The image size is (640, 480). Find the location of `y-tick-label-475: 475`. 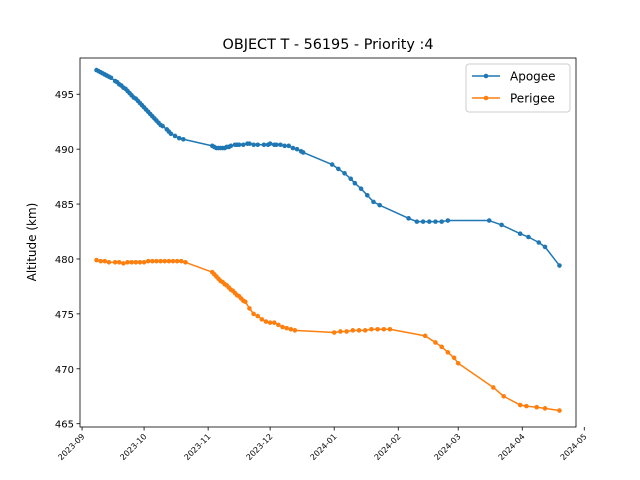

y-tick-label-475: 475 is located at coordinates (64, 315).